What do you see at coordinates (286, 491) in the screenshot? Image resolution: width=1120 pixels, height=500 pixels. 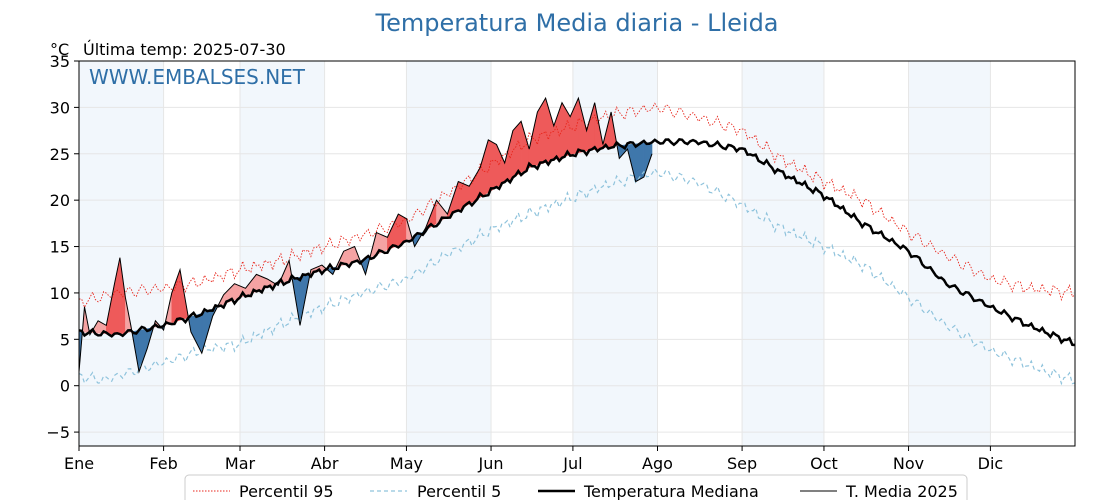 I see `legend-p95-label: Percentil 95` at bounding box center [286, 491].